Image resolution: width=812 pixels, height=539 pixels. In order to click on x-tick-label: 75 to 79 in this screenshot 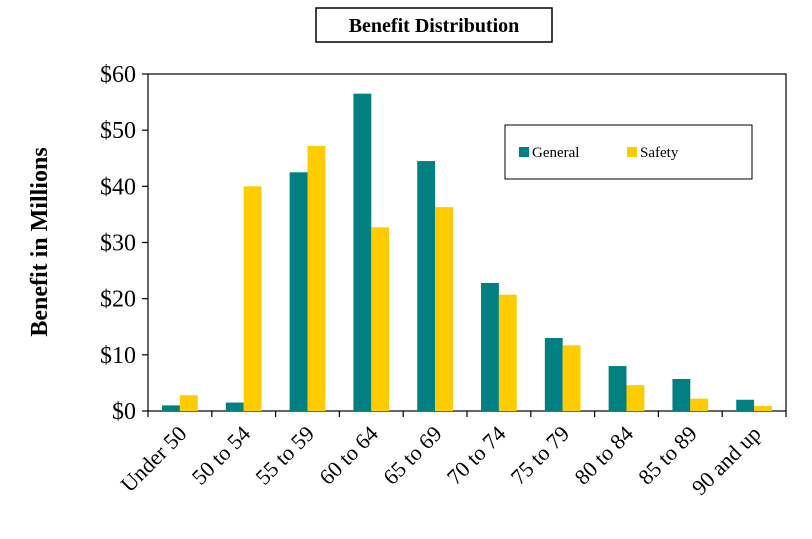, I will do `click(540, 455)`.